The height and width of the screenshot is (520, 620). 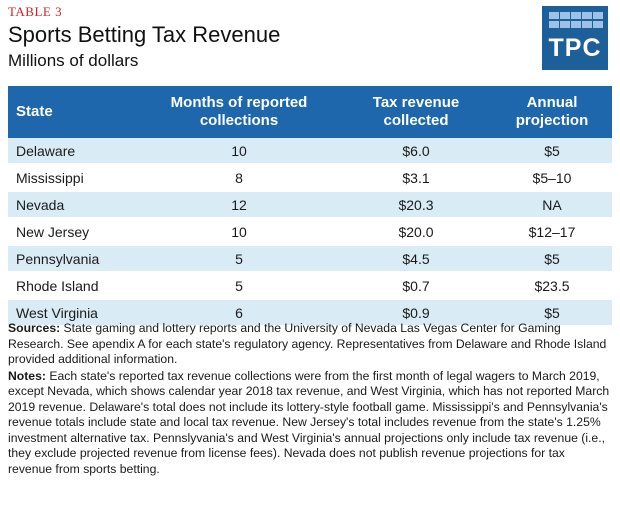 I want to click on state-cell: West Virginia, so click(x=73, y=313).